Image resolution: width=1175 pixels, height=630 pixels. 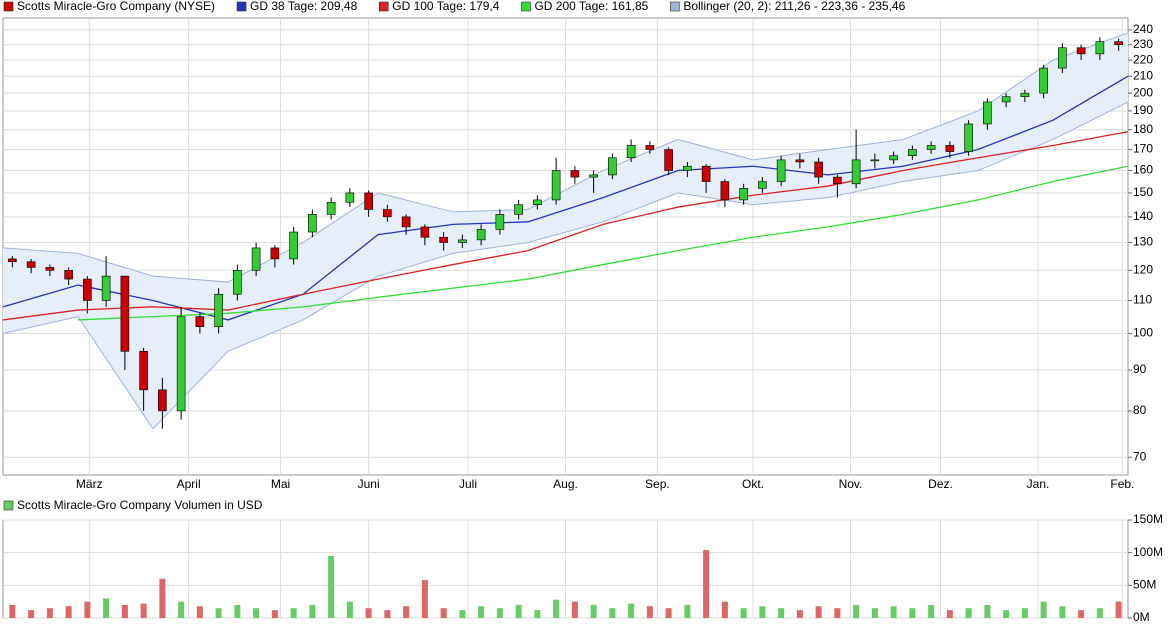 What do you see at coordinates (1143, 170) in the screenshot?
I see `y-tick-label: 160` at bounding box center [1143, 170].